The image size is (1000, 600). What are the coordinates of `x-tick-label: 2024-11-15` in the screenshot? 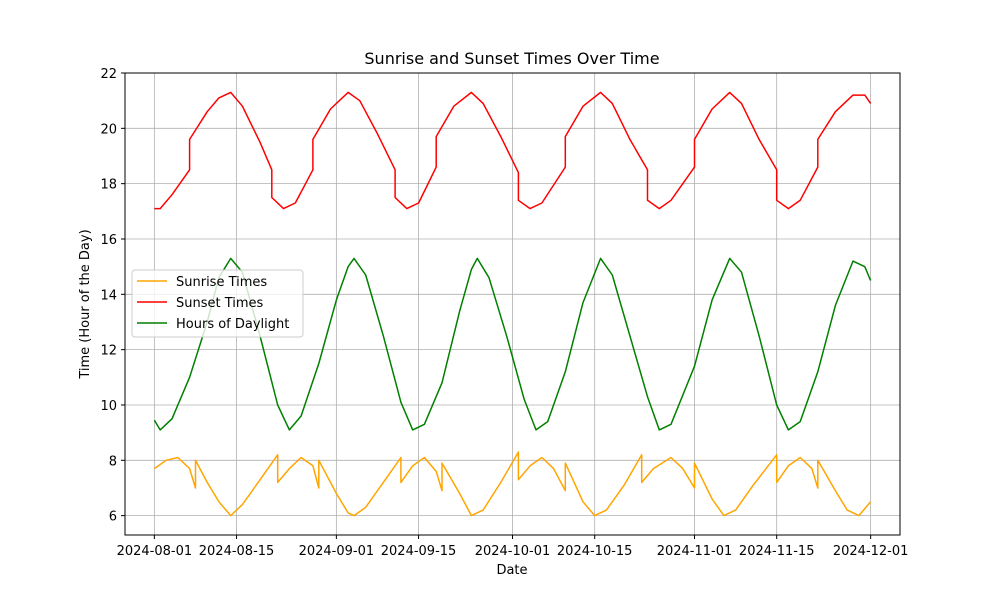 It's located at (777, 551).